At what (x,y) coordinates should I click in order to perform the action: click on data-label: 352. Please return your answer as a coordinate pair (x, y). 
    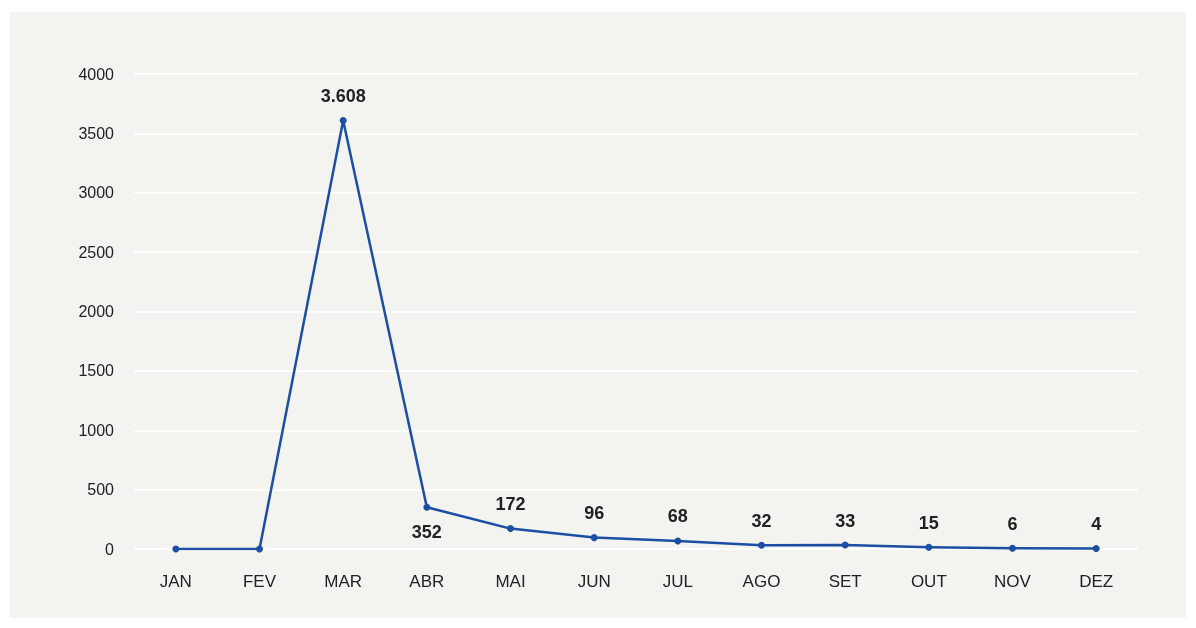
    Looking at the image, I should click on (426, 531).